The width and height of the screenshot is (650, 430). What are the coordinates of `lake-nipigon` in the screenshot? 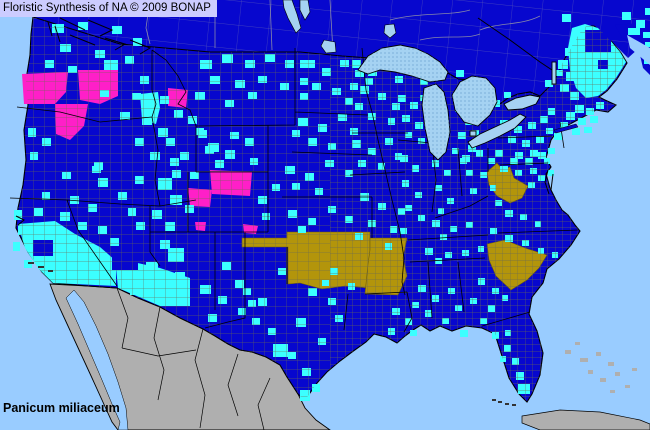 It's located at (390, 31).